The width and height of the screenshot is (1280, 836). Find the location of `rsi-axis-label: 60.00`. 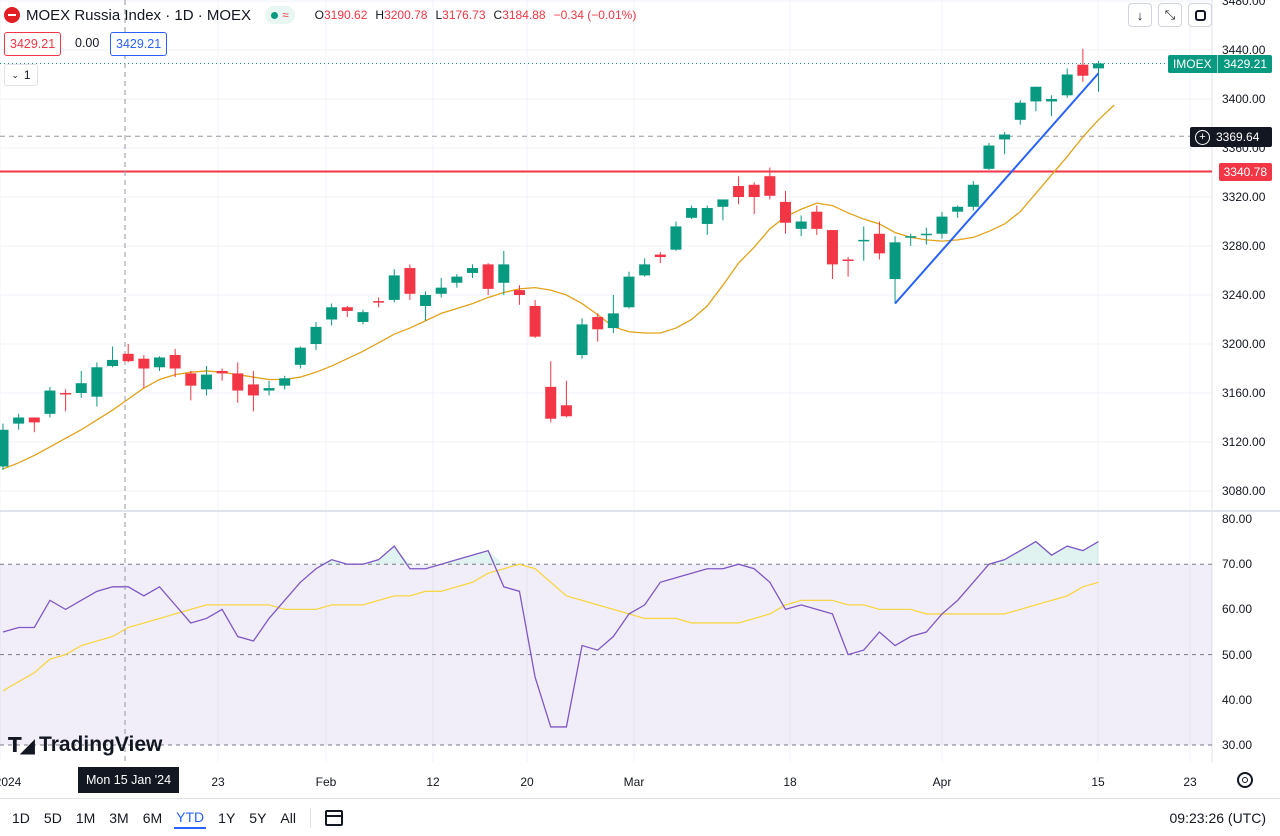

rsi-axis-label: 60.00 is located at coordinates (1237, 609).